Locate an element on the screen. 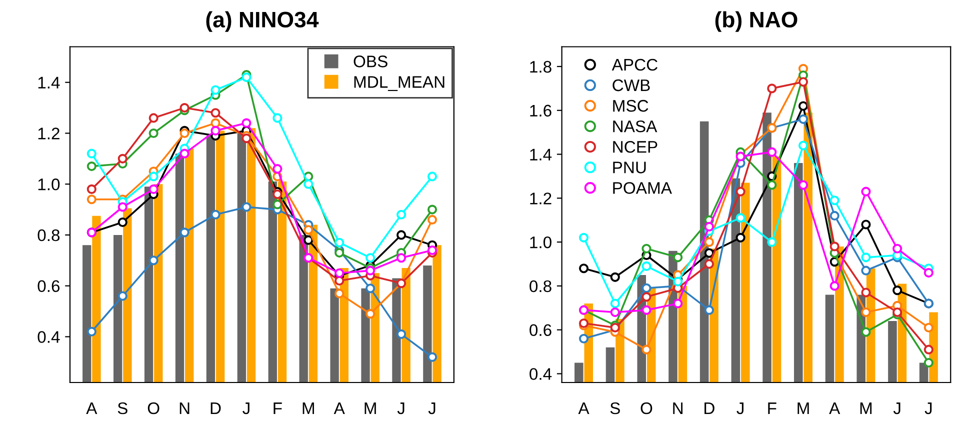 Image resolution: width=972 pixels, height=425 pixels. legend-label: CWB is located at coordinates (631, 85).